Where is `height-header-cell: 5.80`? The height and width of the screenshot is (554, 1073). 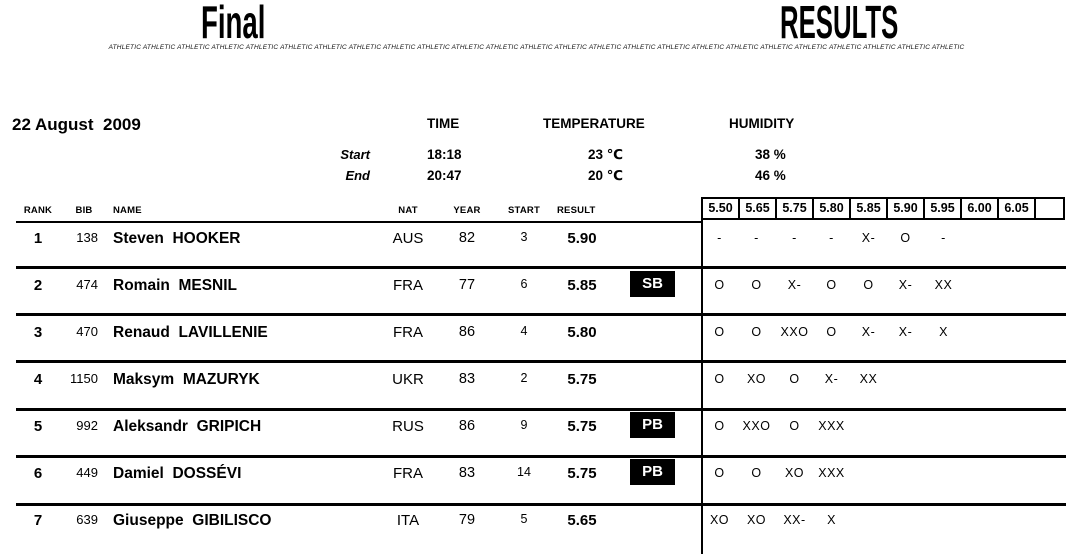 height-header-cell: 5.80 is located at coordinates (831, 208).